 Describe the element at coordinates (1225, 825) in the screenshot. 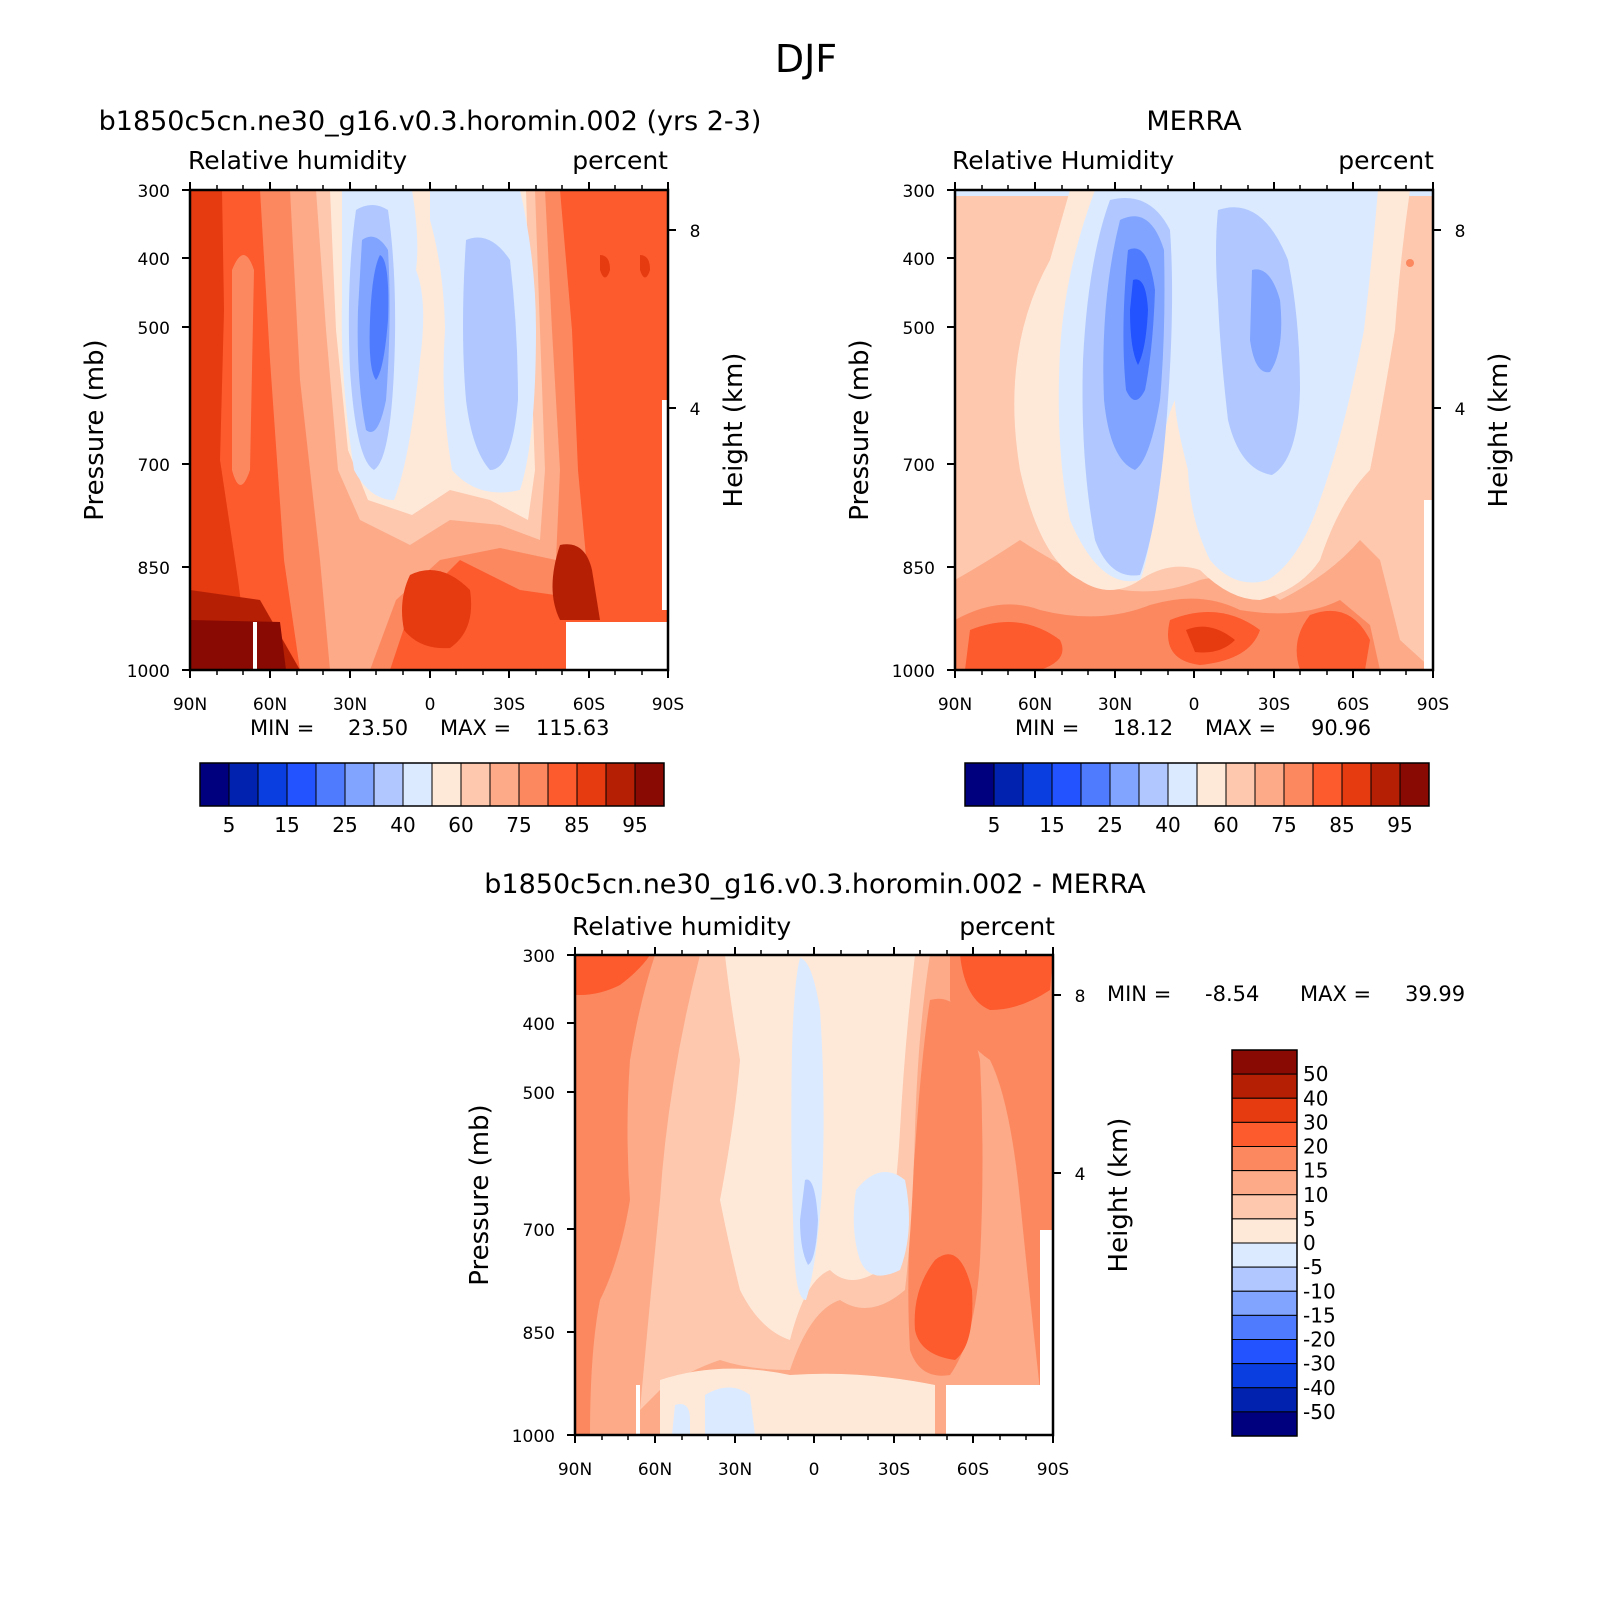

I see `colorbar-label: 60` at that location.